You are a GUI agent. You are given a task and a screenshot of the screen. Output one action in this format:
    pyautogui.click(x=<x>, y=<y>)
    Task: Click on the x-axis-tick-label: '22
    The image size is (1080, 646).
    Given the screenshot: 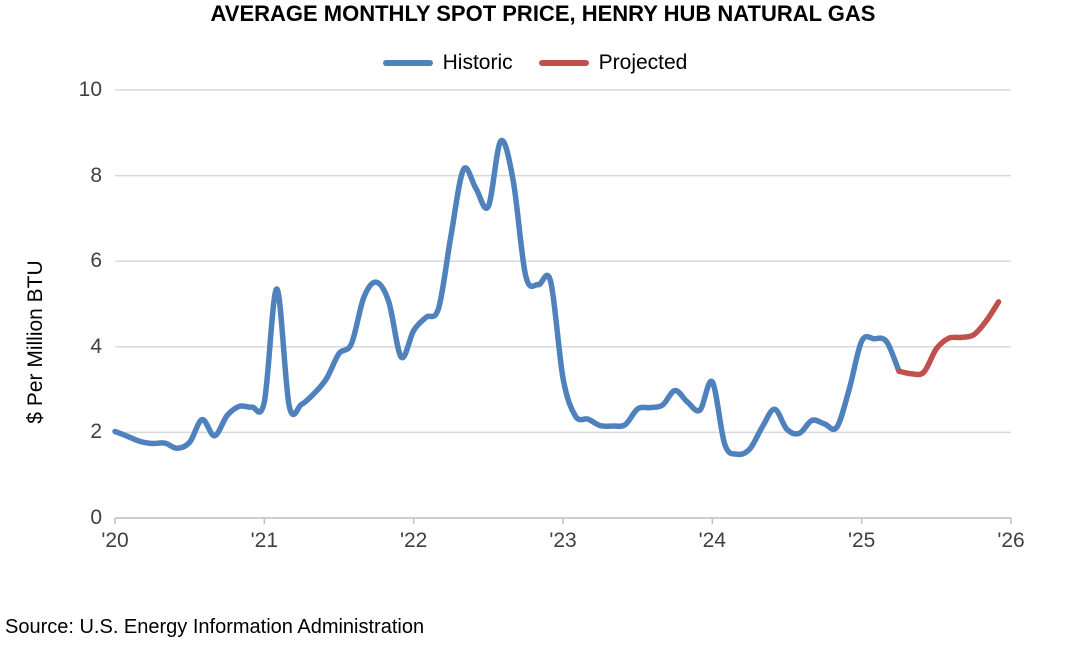 What is the action you would take?
    pyautogui.click(x=413, y=540)
    